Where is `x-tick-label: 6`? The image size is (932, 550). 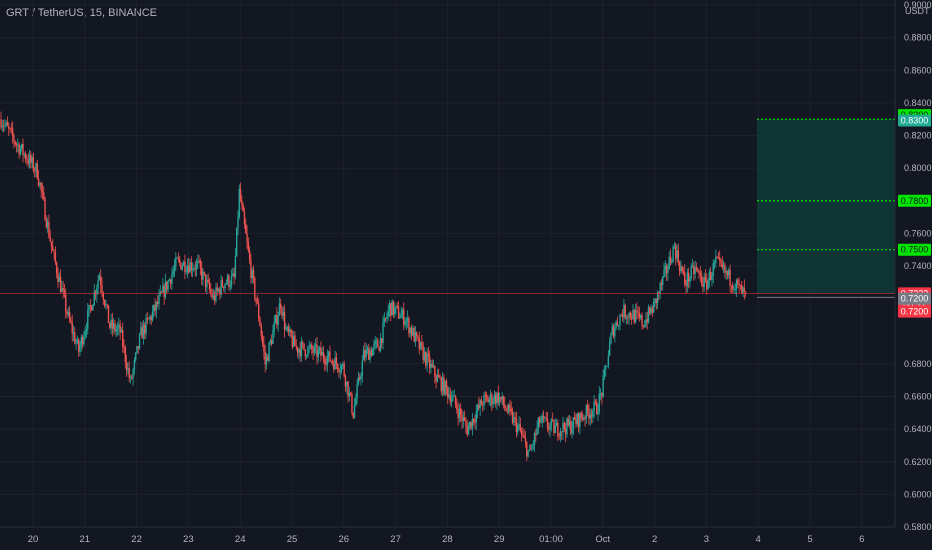 x-tick-label: 6 is located at coordinates (861, 539).